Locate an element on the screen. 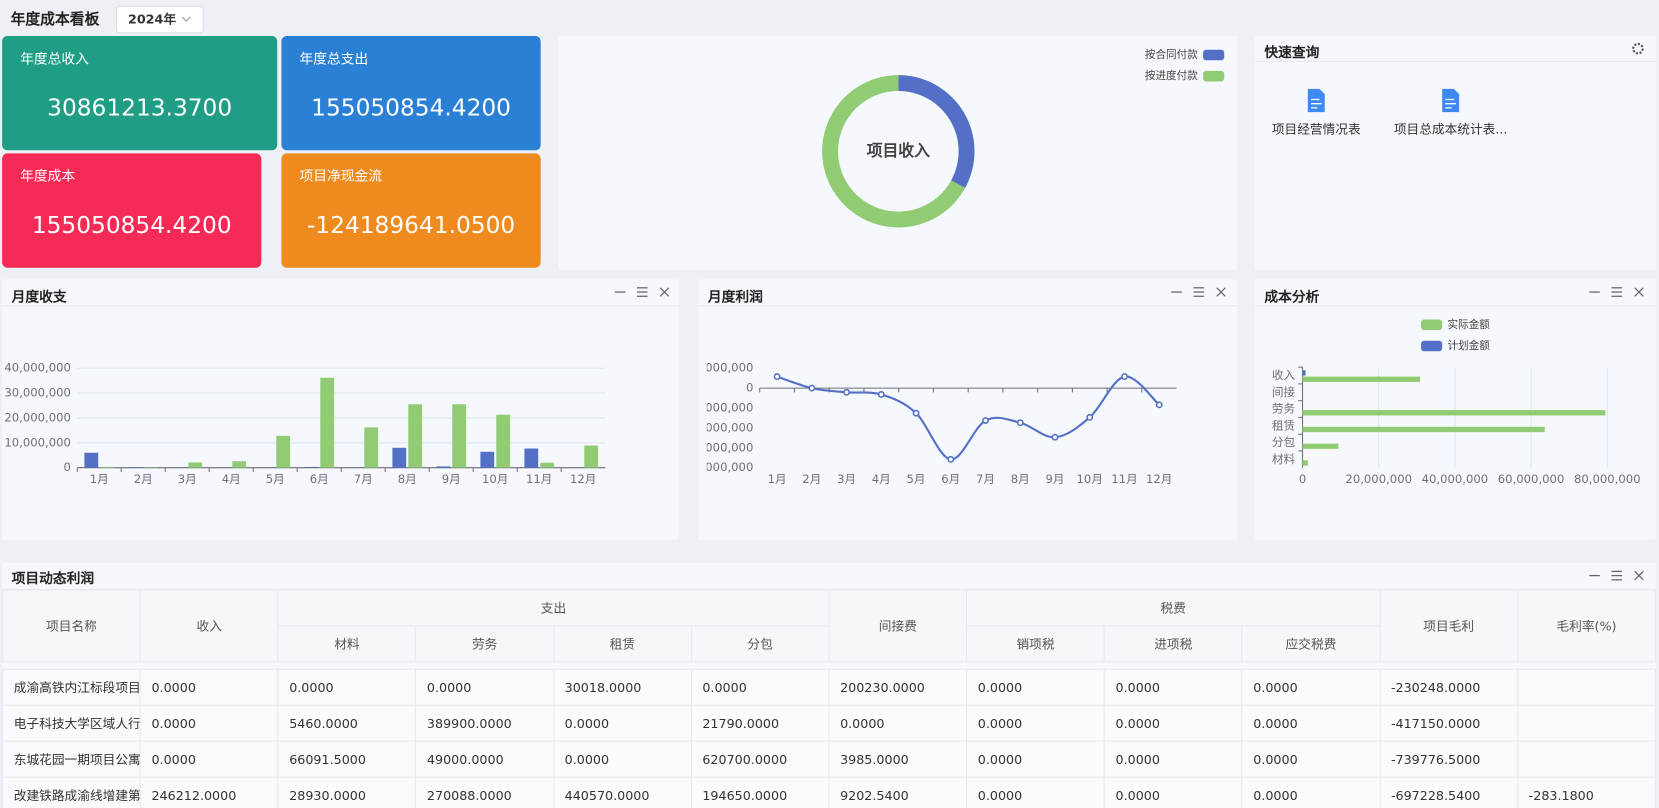 Image resolution: width=1659 pixels, height=808 pixels. column-header: 劳务 is located at coordinates (485, 644).